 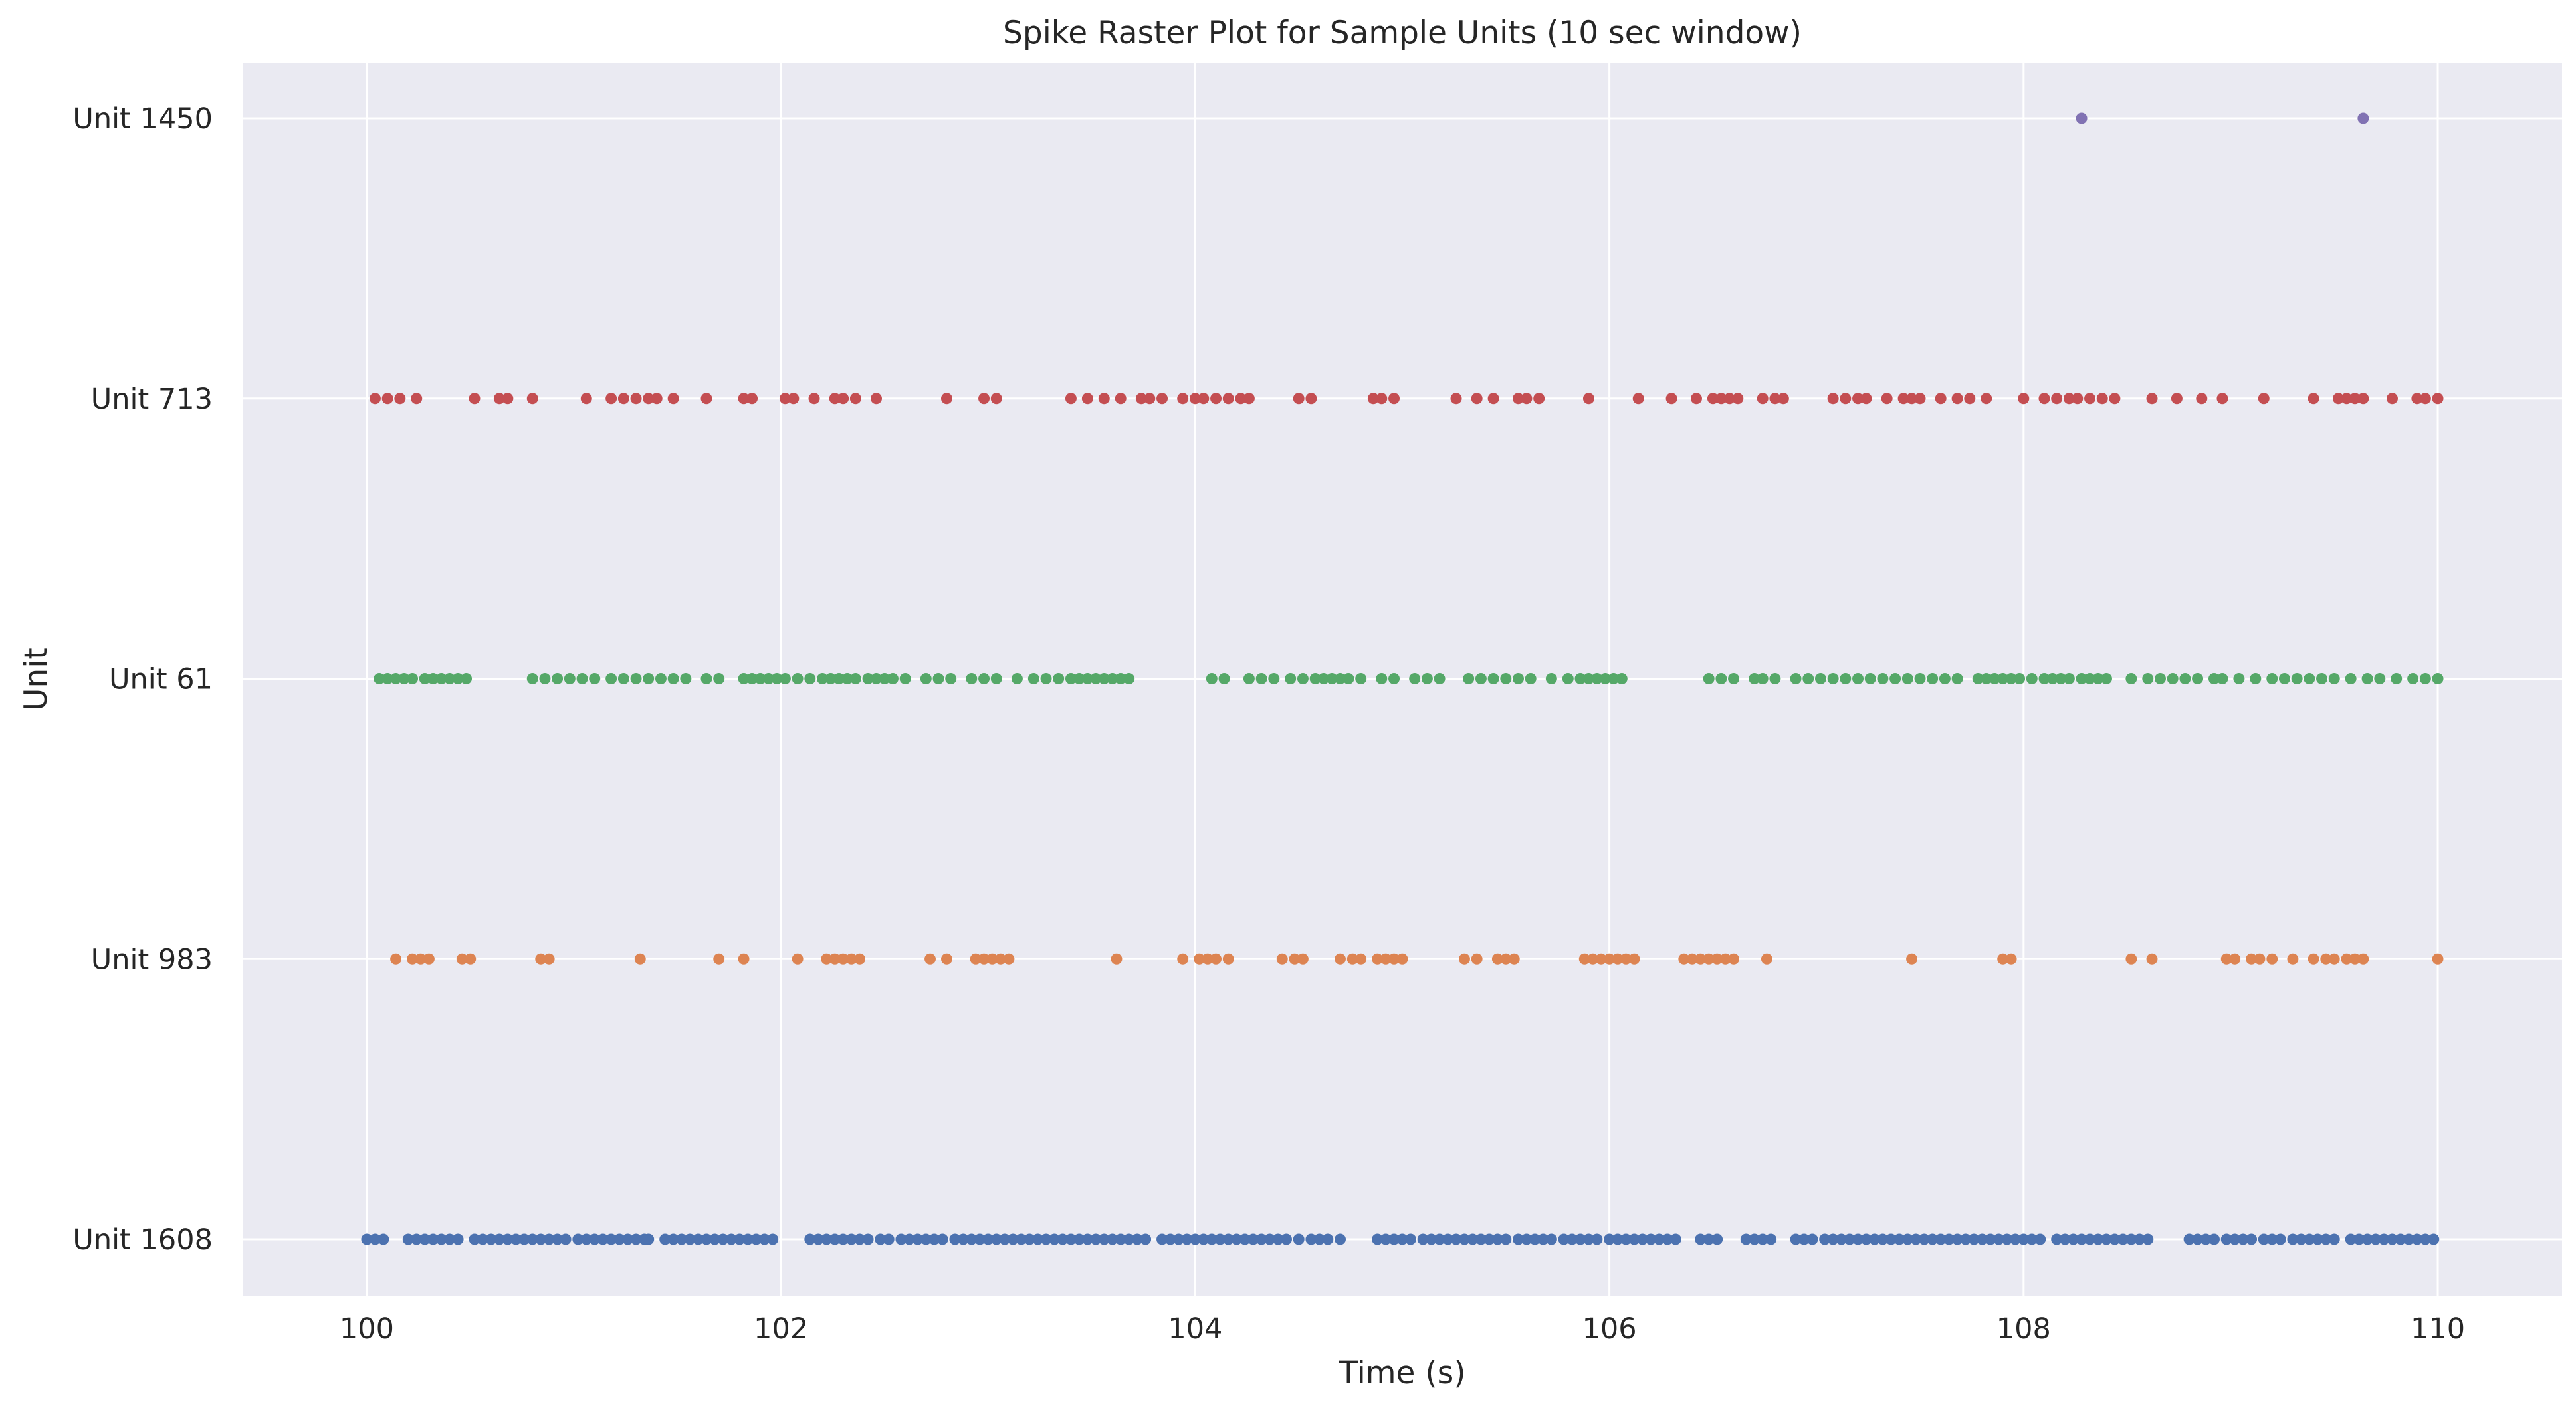 What do you see at coordinates (1195, 1329) in the screenshot?
I see `x-tick-label: 104` at bounding box center [1195, 1329].